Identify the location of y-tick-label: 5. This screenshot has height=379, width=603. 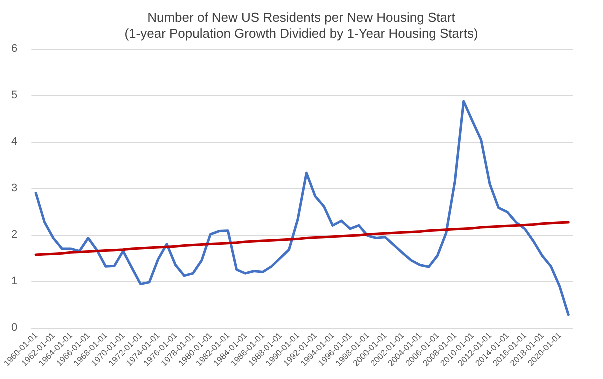
(15, 96).